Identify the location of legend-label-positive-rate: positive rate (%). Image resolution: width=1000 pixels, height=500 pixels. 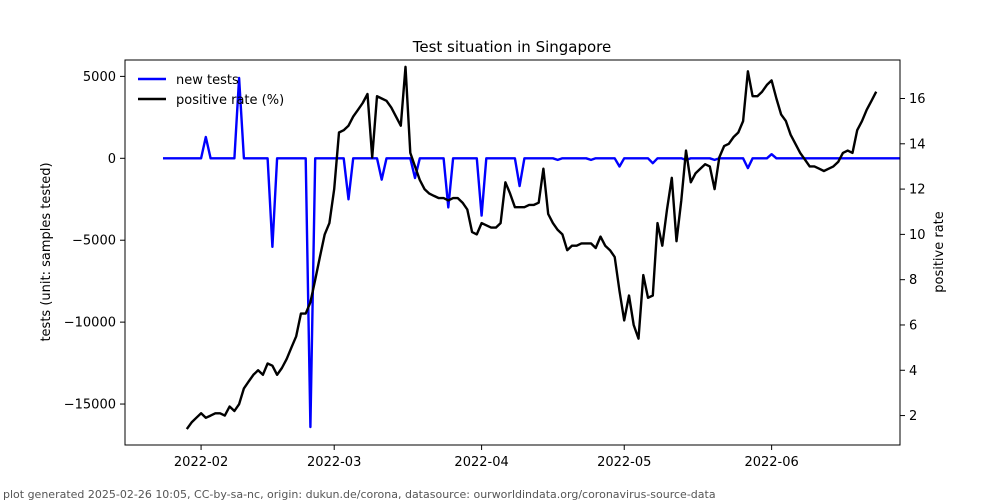
(230, 100).